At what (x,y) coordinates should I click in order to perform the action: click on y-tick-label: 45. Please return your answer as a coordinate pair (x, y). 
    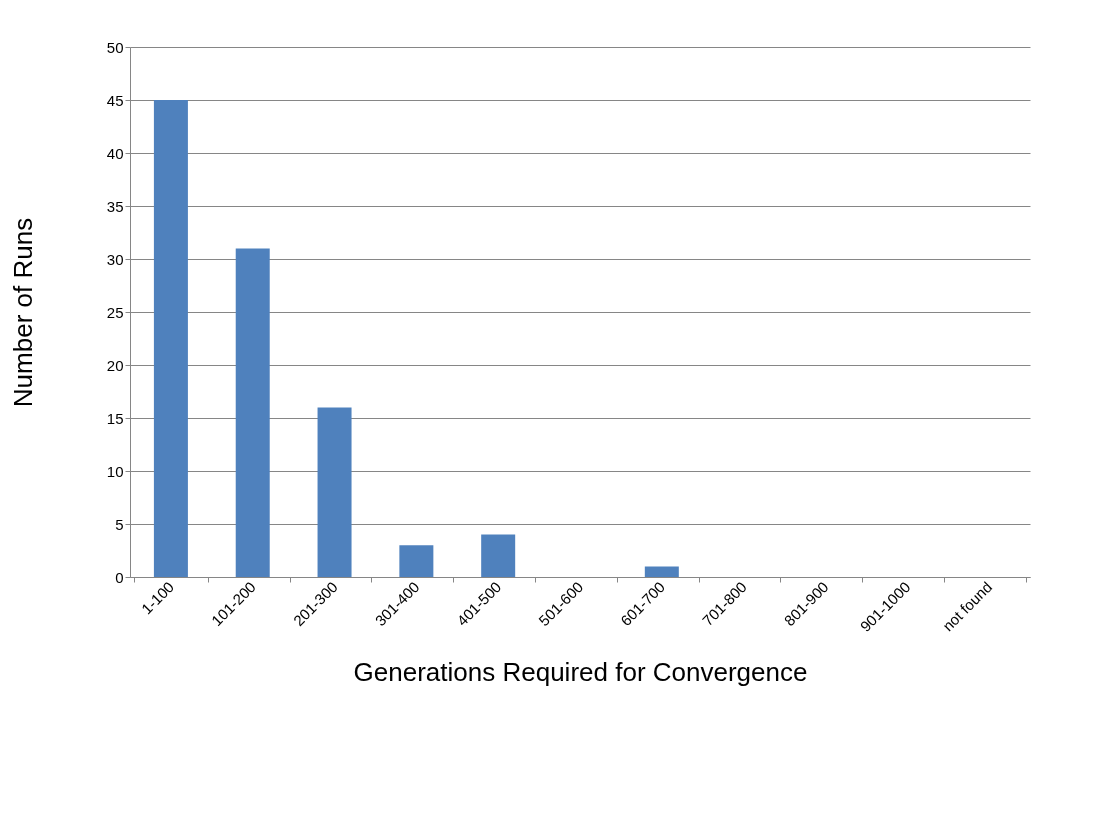
    Looking at the image, I should click on (115, 100).